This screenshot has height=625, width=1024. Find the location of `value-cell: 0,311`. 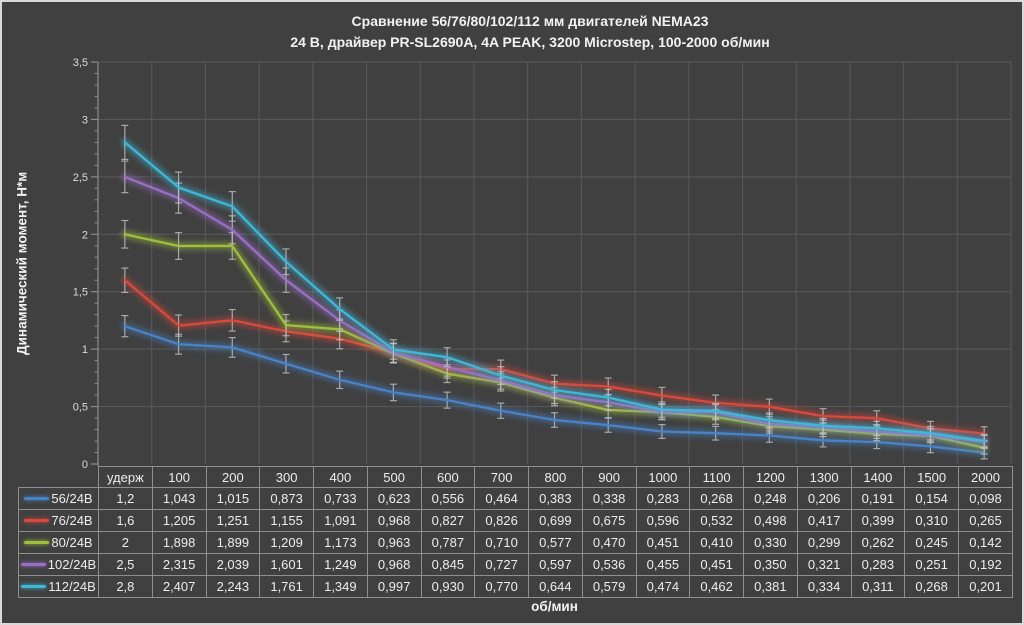

value-cell: 0,311 is located at coordinates (878, 586).